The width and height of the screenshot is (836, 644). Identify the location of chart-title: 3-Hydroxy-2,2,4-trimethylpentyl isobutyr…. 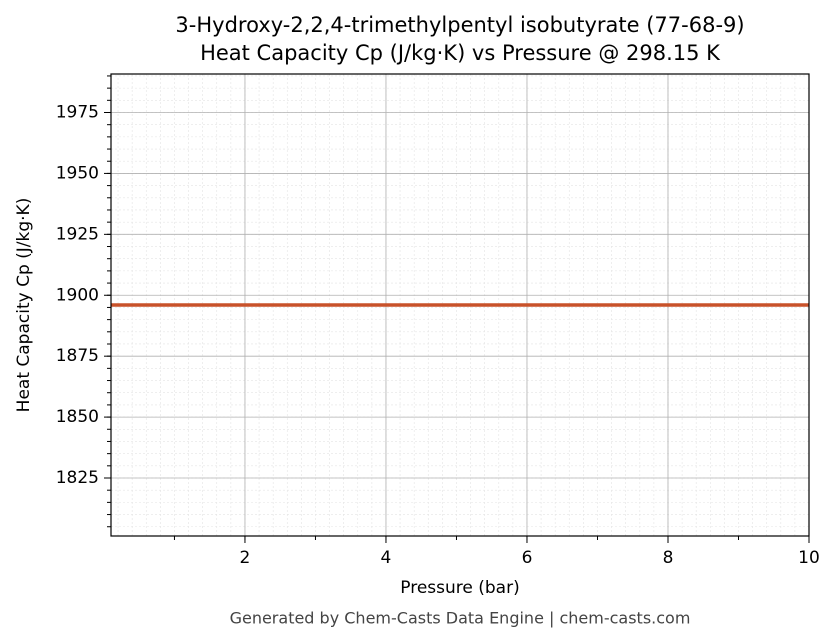
(459, 25).